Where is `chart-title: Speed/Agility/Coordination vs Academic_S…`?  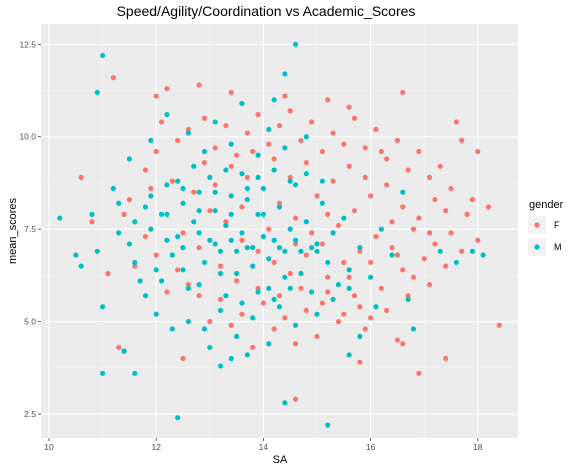 chart-title: Speed/Agility/Coordination vs Academic_S… is located at coordinates (266, 11).